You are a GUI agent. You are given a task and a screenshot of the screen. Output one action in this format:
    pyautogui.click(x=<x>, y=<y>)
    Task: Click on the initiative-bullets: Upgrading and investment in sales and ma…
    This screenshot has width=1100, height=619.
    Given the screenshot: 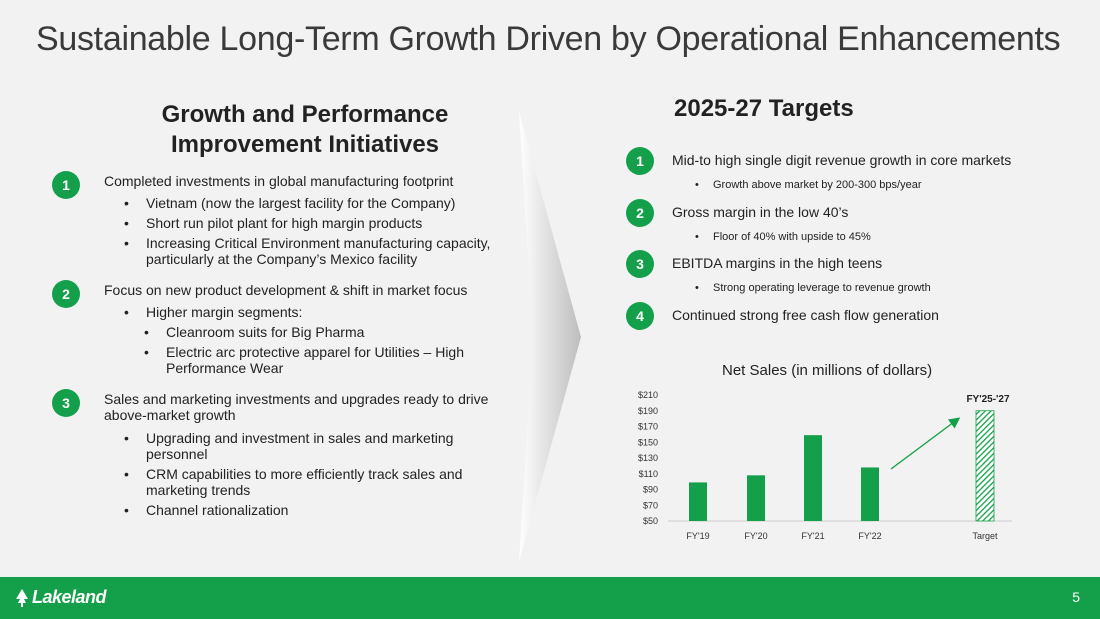 What is the action you would take?
    pyautogui.click(x=299, y=476)
    